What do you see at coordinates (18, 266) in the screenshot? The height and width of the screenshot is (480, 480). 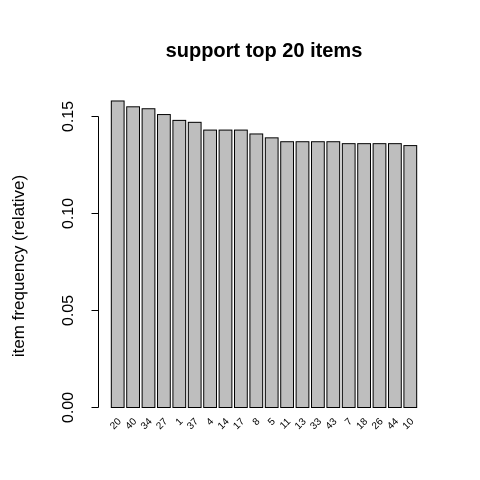 I see `y-axis-label: item frequency (relative)` at bounding box center [18, 266].